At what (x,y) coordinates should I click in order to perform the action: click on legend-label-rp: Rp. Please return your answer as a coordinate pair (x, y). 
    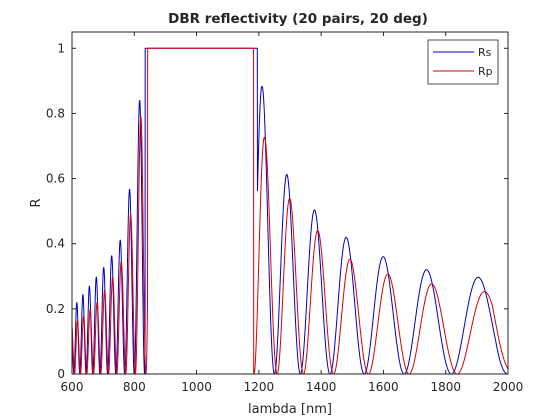
    Looking at the image, I should click on (485, 71).